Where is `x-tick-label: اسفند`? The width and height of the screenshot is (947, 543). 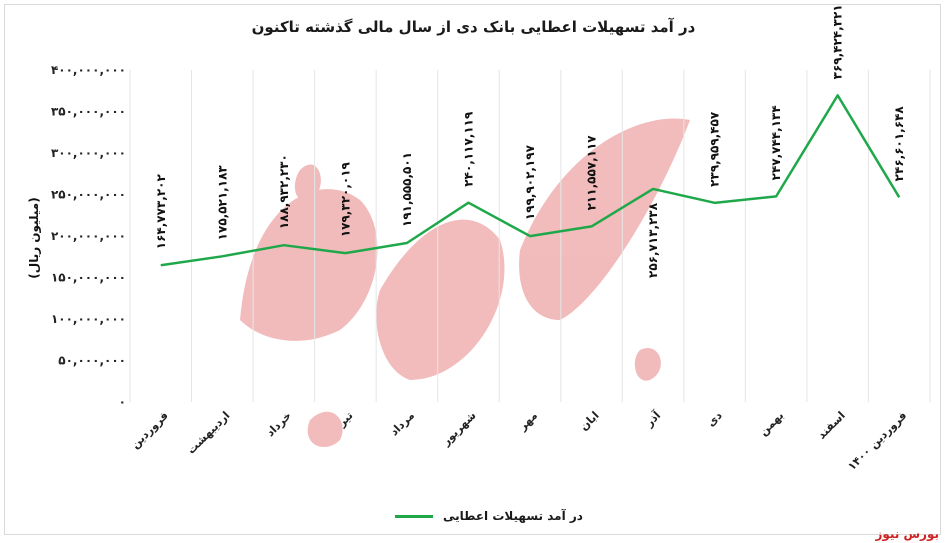 x-tick-label: اسفند is located at coordinates (831, 425).